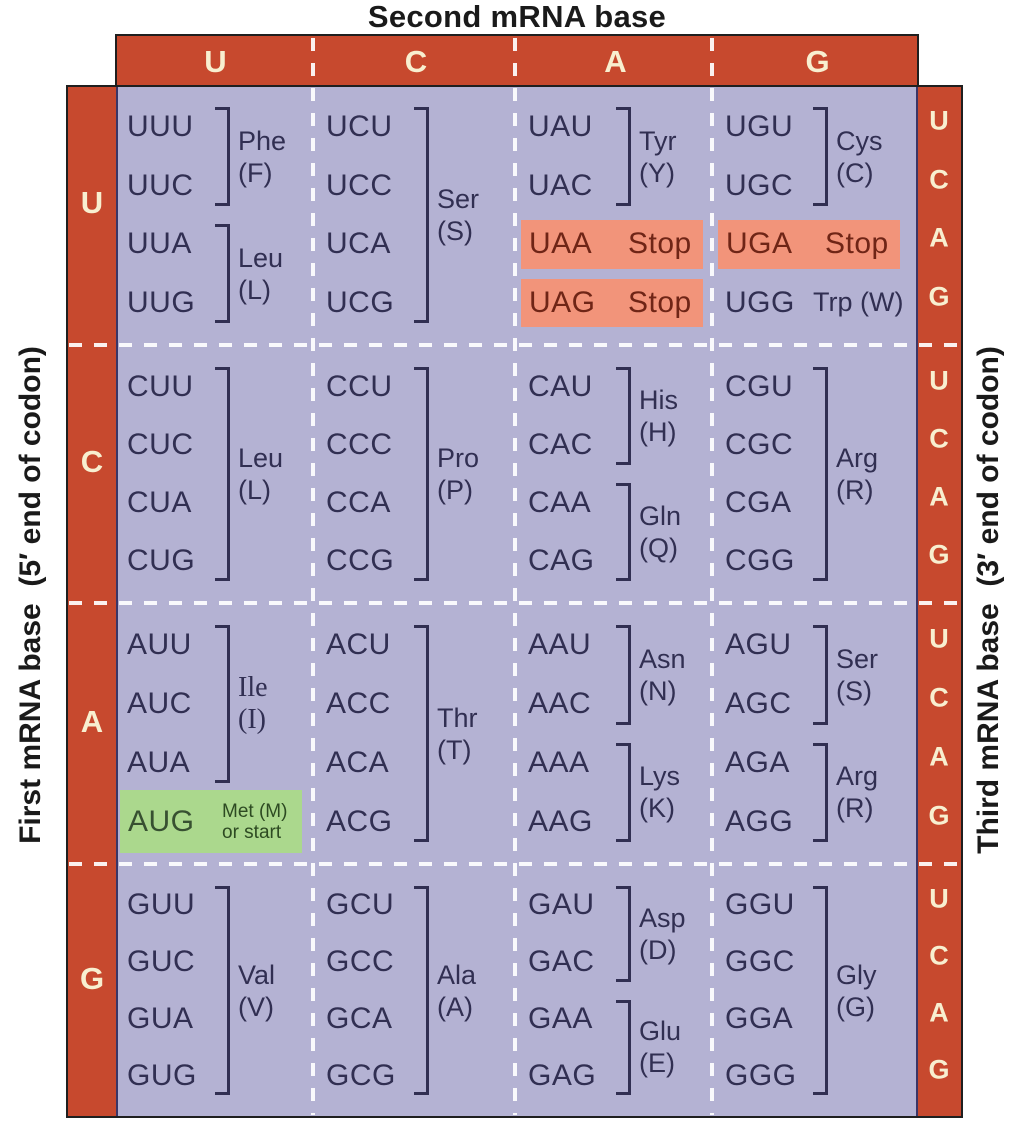  Describe the element at coordinates (758, 502) in the screenshot. I see `codon: CGA` at that location.